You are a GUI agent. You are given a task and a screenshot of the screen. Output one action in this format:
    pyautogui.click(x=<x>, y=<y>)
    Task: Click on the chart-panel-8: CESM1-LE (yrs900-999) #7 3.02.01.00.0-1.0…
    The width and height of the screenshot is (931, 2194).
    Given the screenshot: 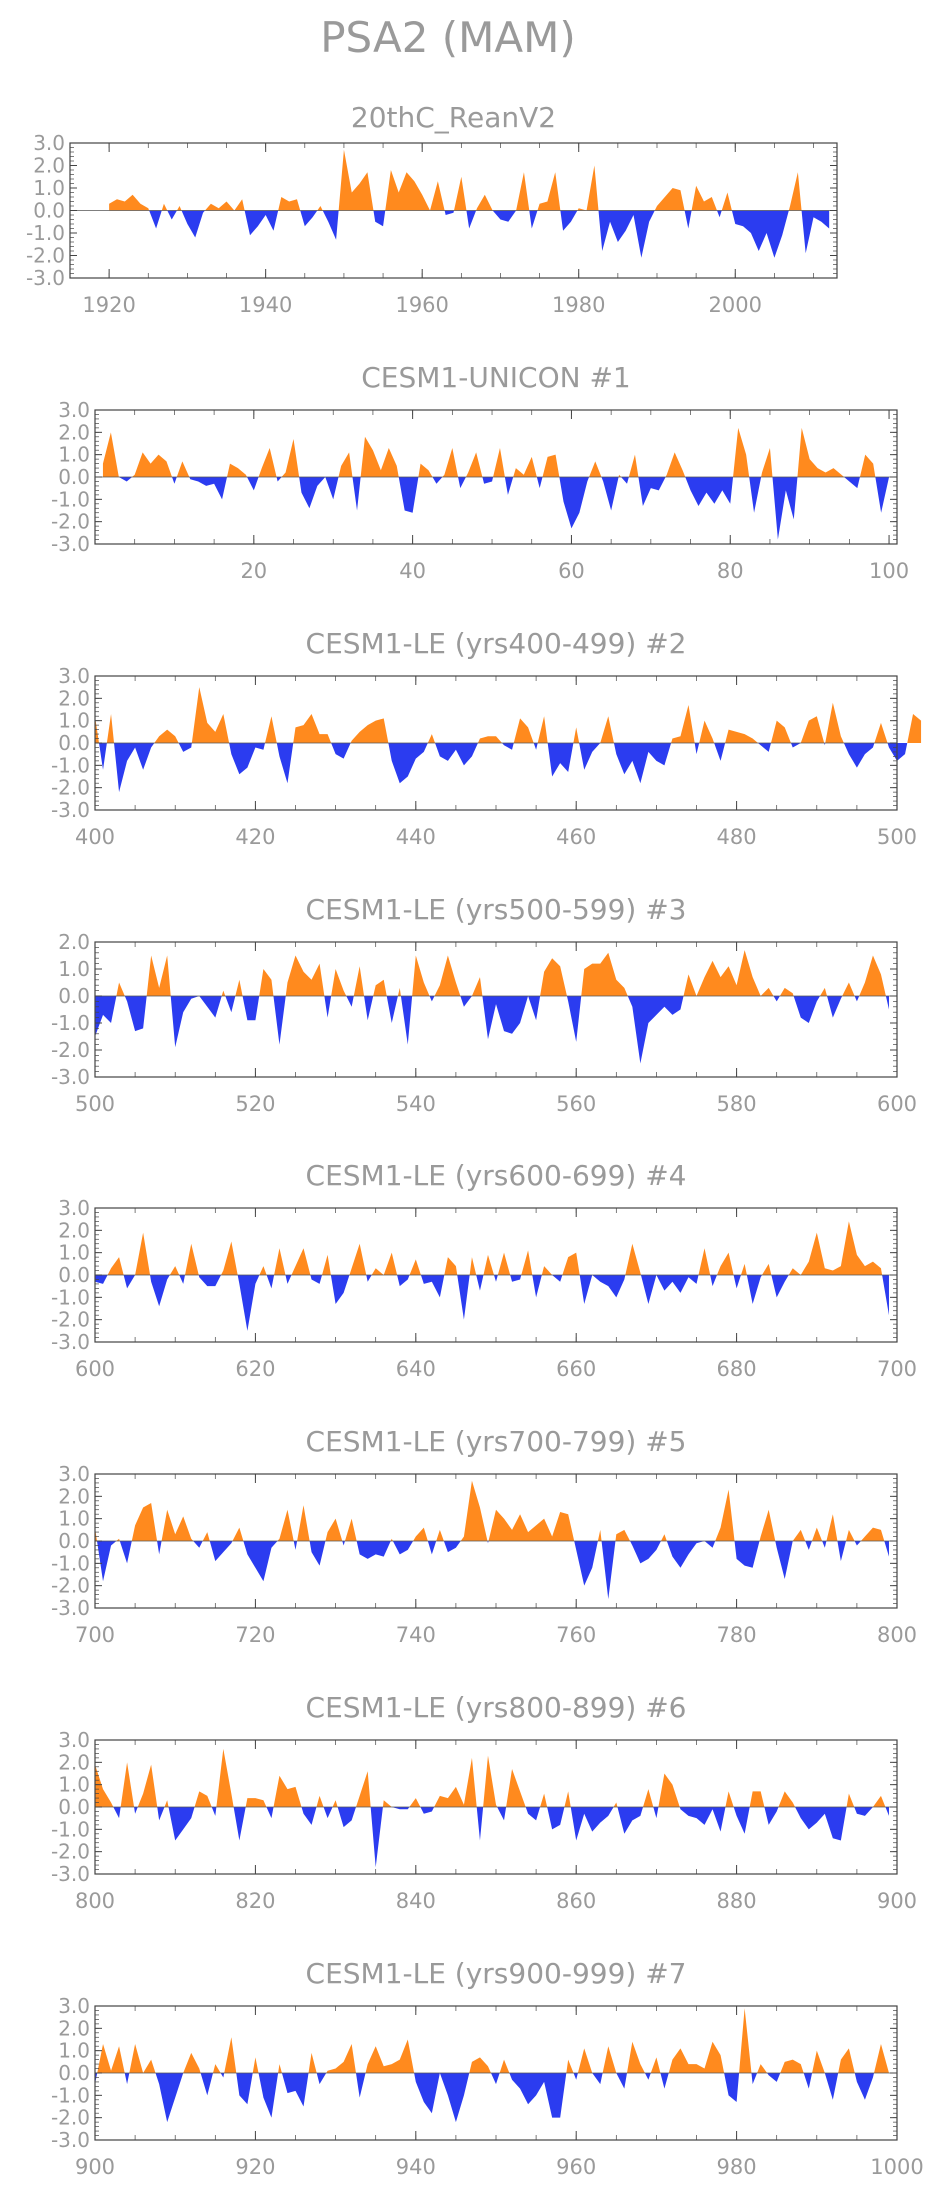 What is the action you would take?
    pyautogui.click(x=487, y=2068)
    